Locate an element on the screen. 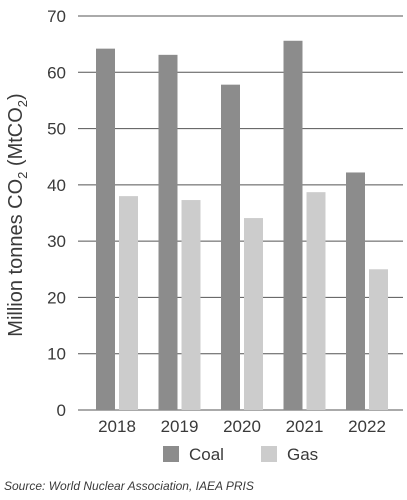 The image size is (407, 500). y-tick-label: 10 is located at coordinates (56, 354).